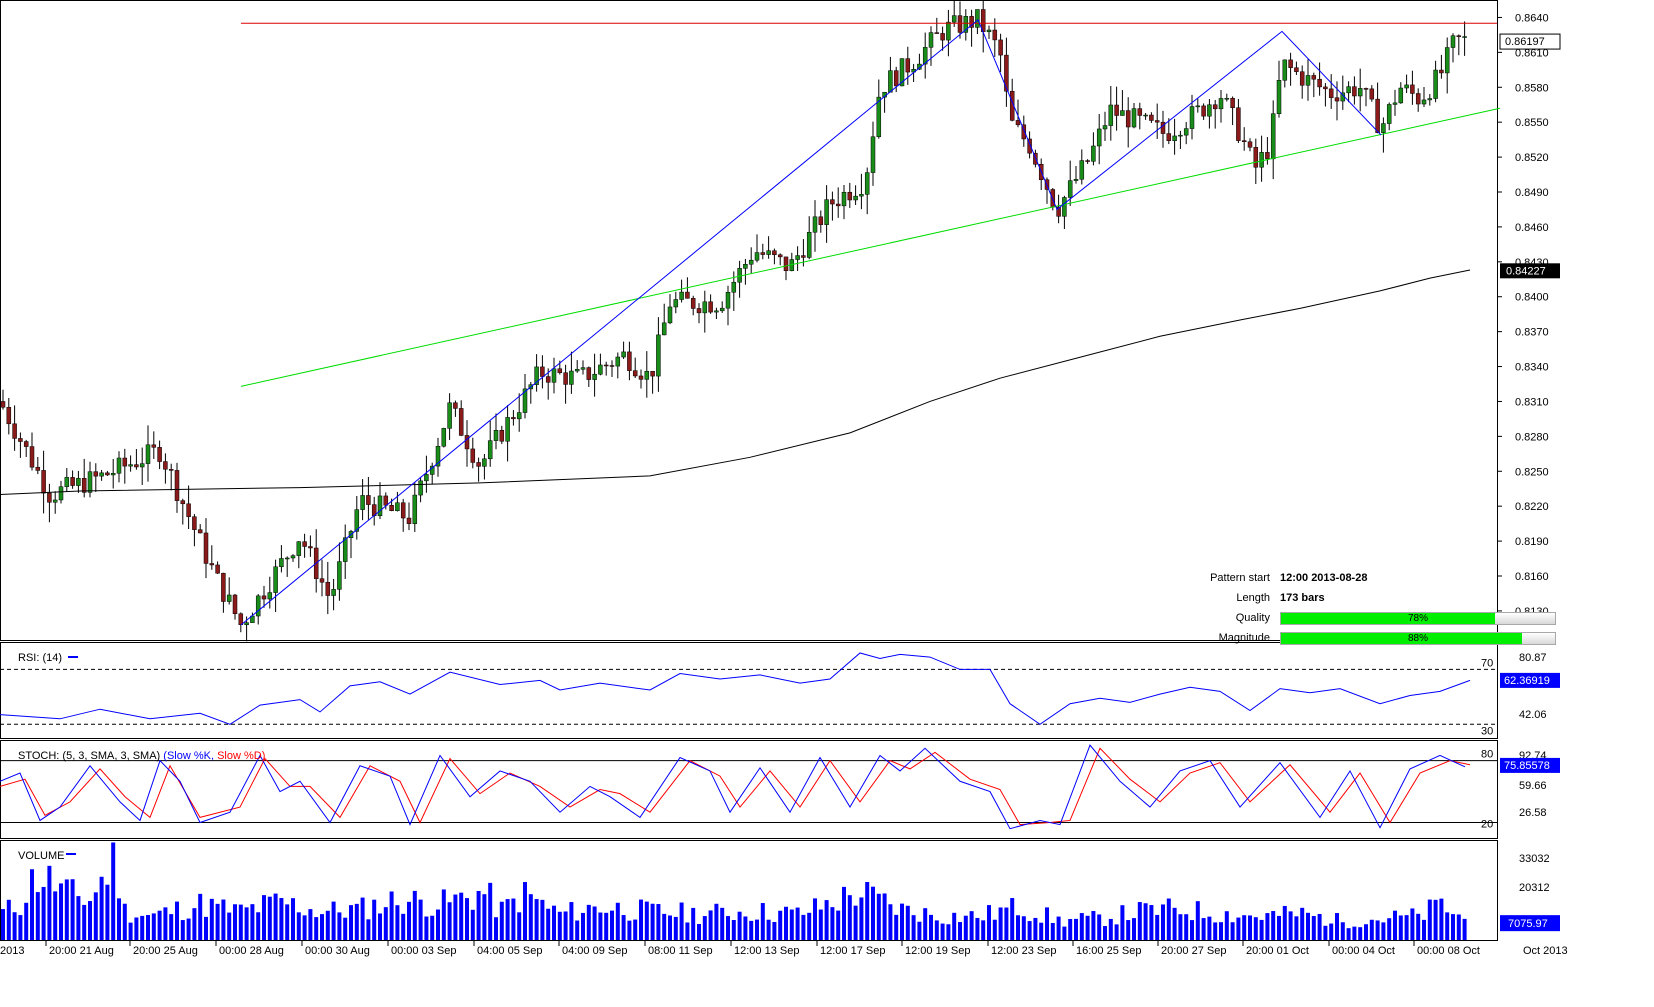 This screenshot has height=1007, width=1654. I want to click on volume-title: VOLUME, so click(41, 856).